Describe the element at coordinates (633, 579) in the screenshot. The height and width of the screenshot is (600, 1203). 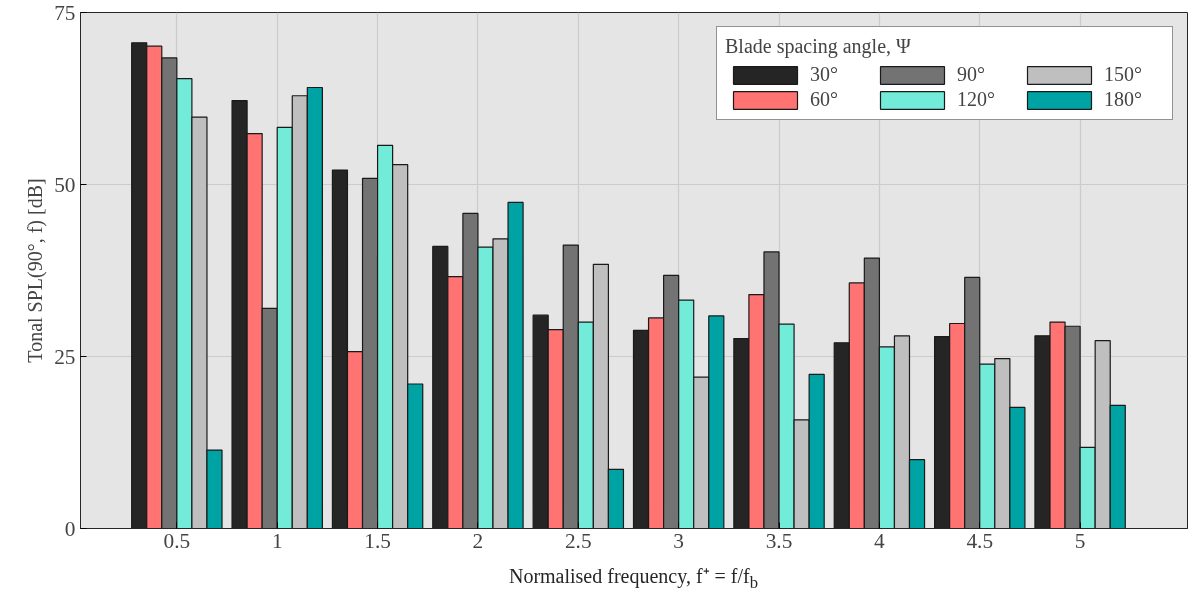
I see `x-axis-title: Normalised frequency, f⁺ = f/f$_{b}$` at that location.